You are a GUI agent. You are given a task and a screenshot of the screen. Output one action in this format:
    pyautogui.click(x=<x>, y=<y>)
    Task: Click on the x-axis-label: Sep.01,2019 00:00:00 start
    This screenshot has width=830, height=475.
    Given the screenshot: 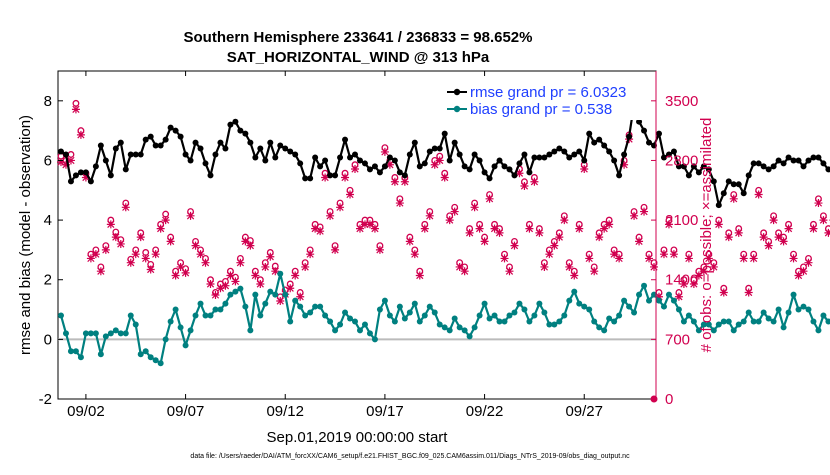 What is the action you would take?
    pyautogui.click(x=358, y=437)
    